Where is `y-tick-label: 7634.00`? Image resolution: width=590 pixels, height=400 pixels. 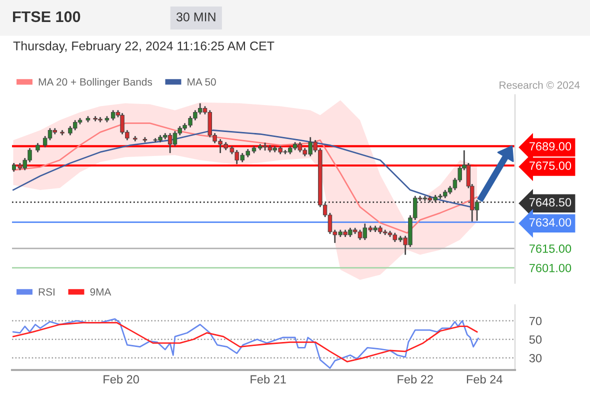
y-tick-label: 7634.00 is located at coordinates (550, 222).